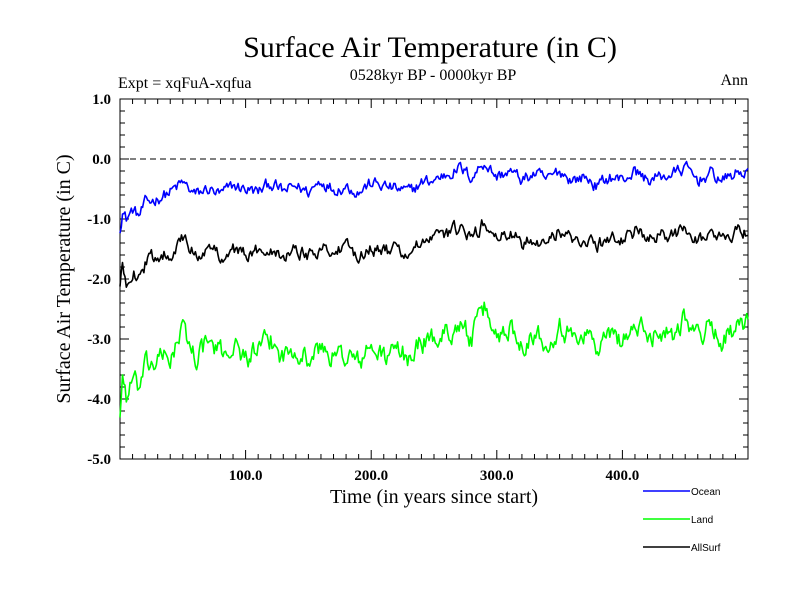  Describe the element at coordinates (99, 340) in the screenshot. I see `y-tick-label: -3.0` at that location.